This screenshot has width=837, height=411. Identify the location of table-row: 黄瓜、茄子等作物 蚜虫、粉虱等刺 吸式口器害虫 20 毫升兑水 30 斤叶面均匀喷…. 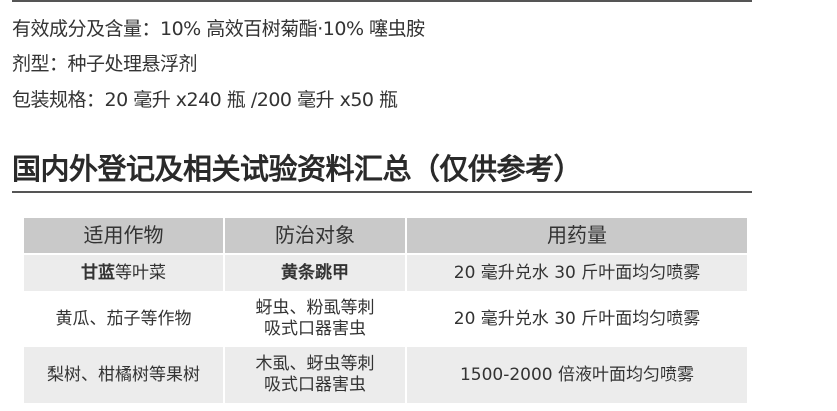
(385, 319).